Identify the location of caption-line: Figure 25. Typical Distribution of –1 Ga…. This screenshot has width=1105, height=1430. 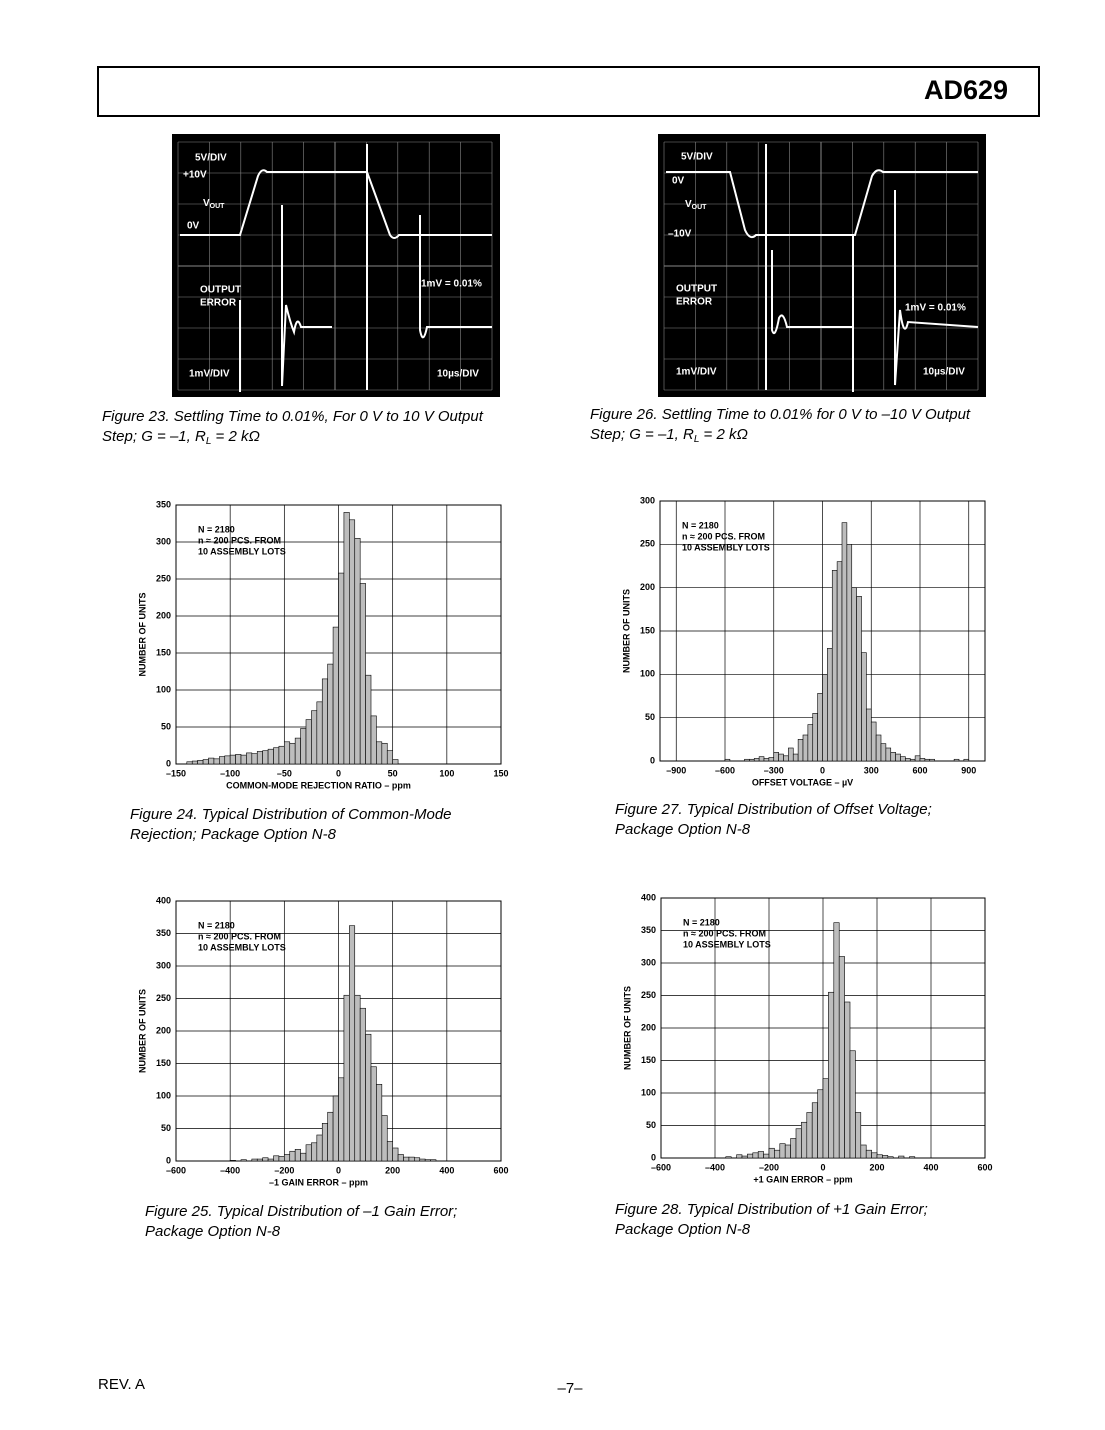
(301, 1211).